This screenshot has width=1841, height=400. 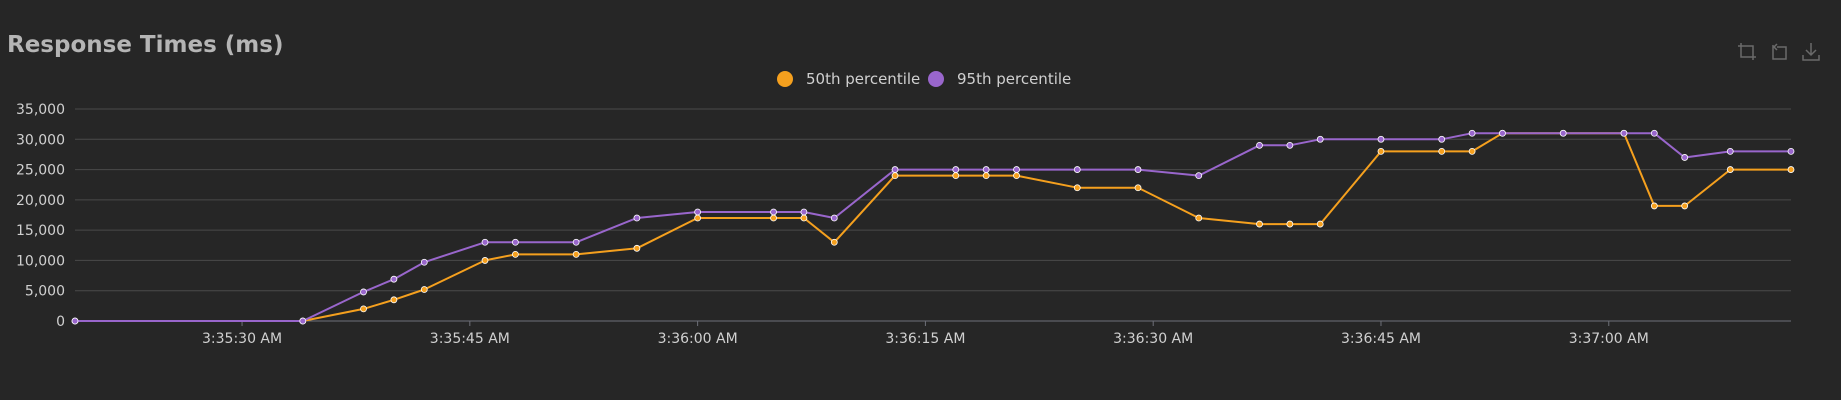 What do you see at coordinates (863, 79) in the screenshot?
I see `legend-label: 50th percentile` at bounding box center [863, 79].